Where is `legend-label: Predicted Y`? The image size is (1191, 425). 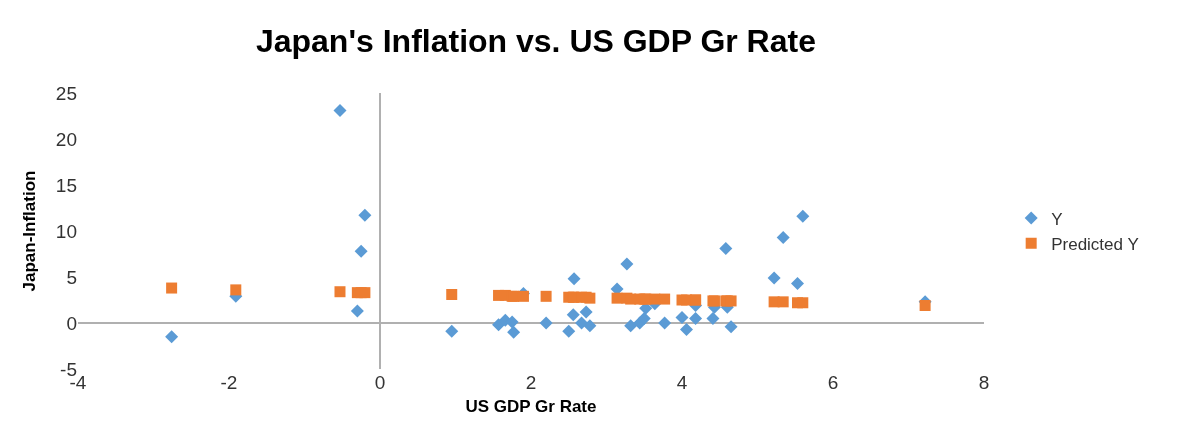
legend-label: Predicted Y is located at coordinates (1095, 244).